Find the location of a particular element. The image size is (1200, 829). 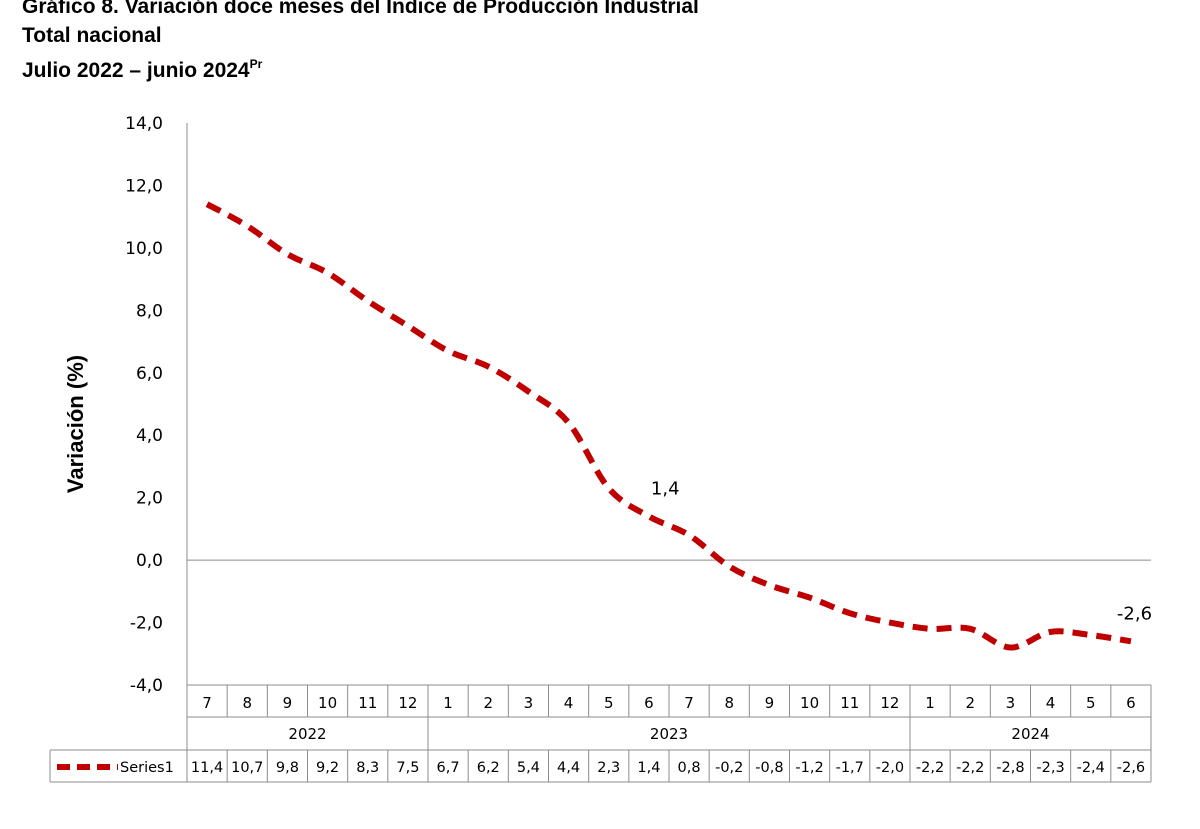

y-tick-label: 4,0 is located at coordinates (149, 436).